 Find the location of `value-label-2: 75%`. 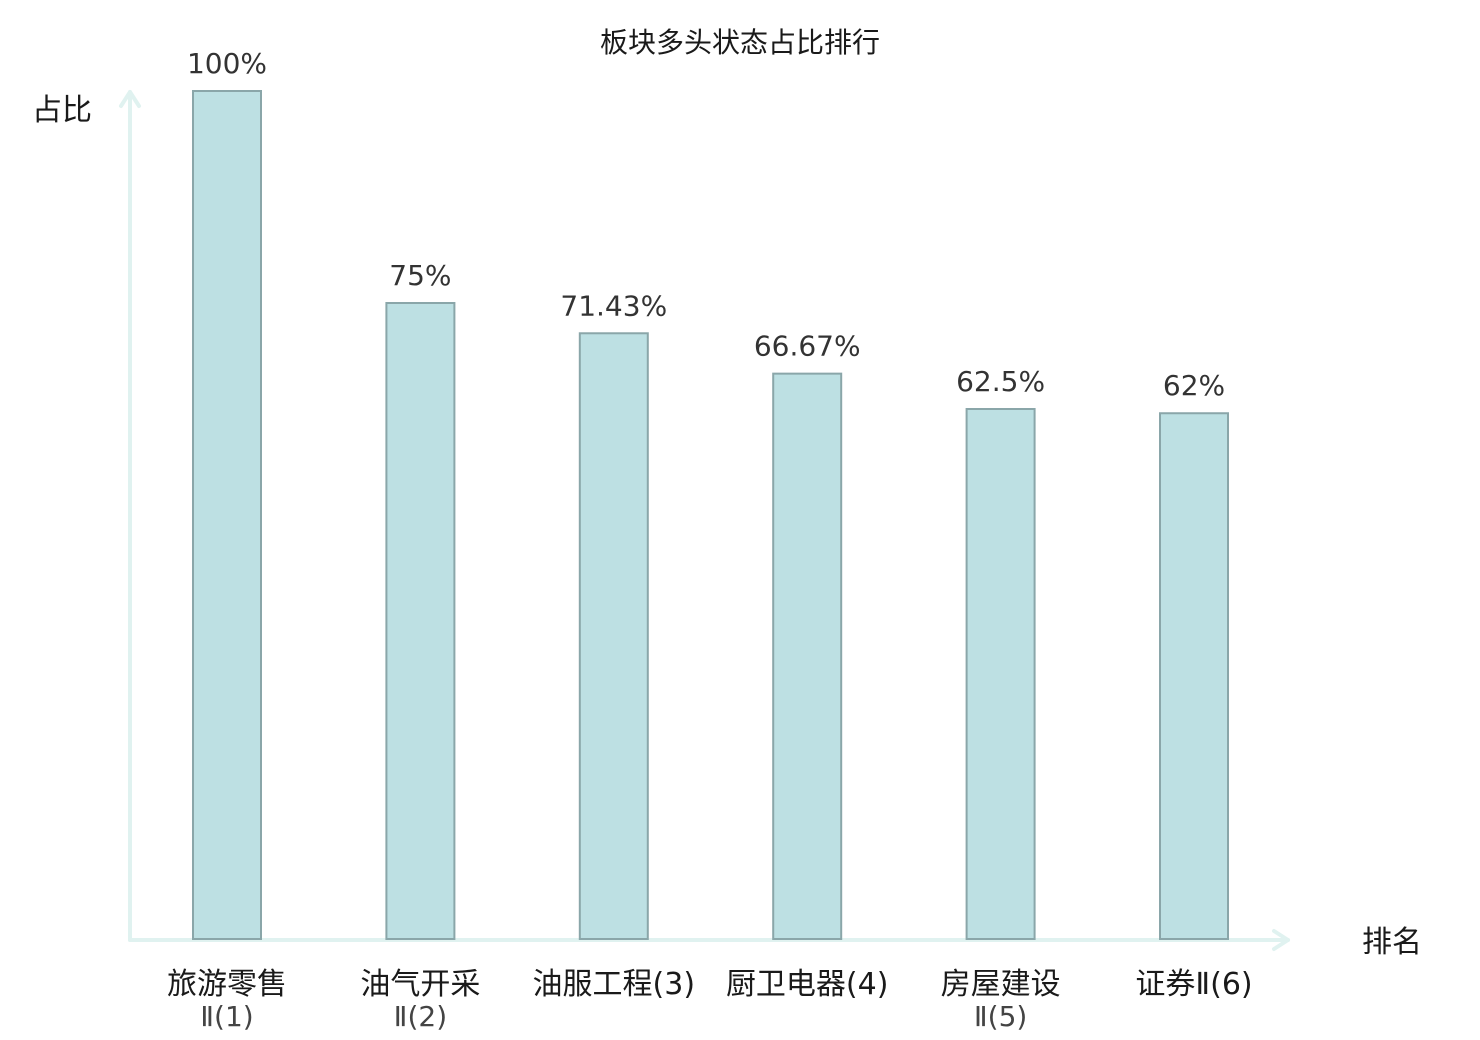

value-label-2: 75% is located at coordinates (420, 275).